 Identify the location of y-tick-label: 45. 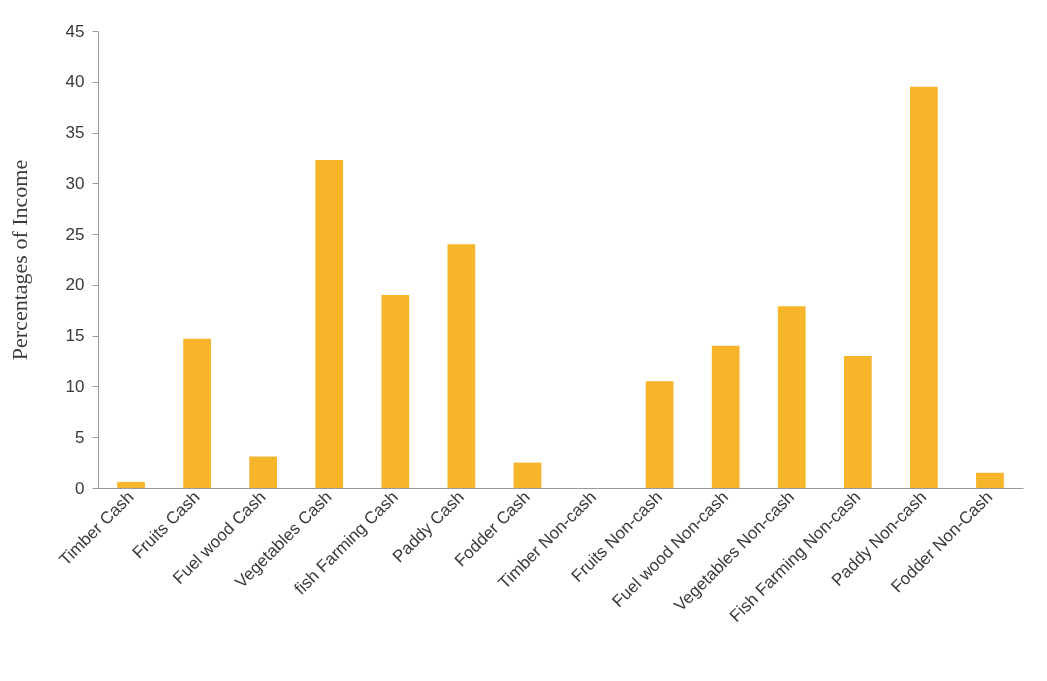
(75, 31).